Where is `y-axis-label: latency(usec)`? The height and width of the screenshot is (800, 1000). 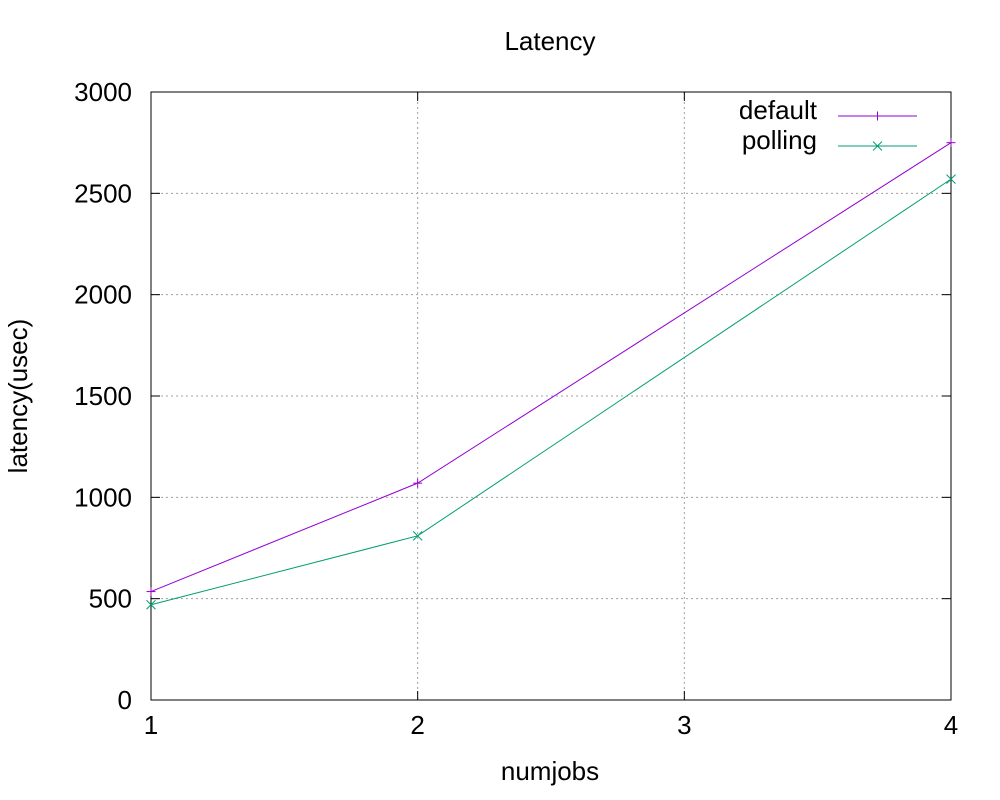 y-axis-label: latency(usec) is located at coordinates (18, 396).